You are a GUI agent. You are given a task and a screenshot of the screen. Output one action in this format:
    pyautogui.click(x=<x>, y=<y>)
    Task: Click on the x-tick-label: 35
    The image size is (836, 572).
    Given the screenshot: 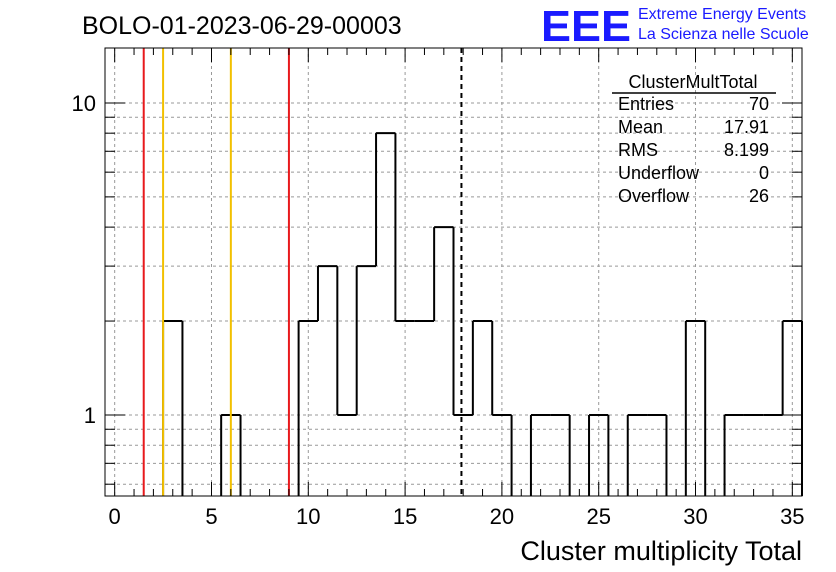 What is the action you would take?
    pyautogui.click(x=792, y=516)
    